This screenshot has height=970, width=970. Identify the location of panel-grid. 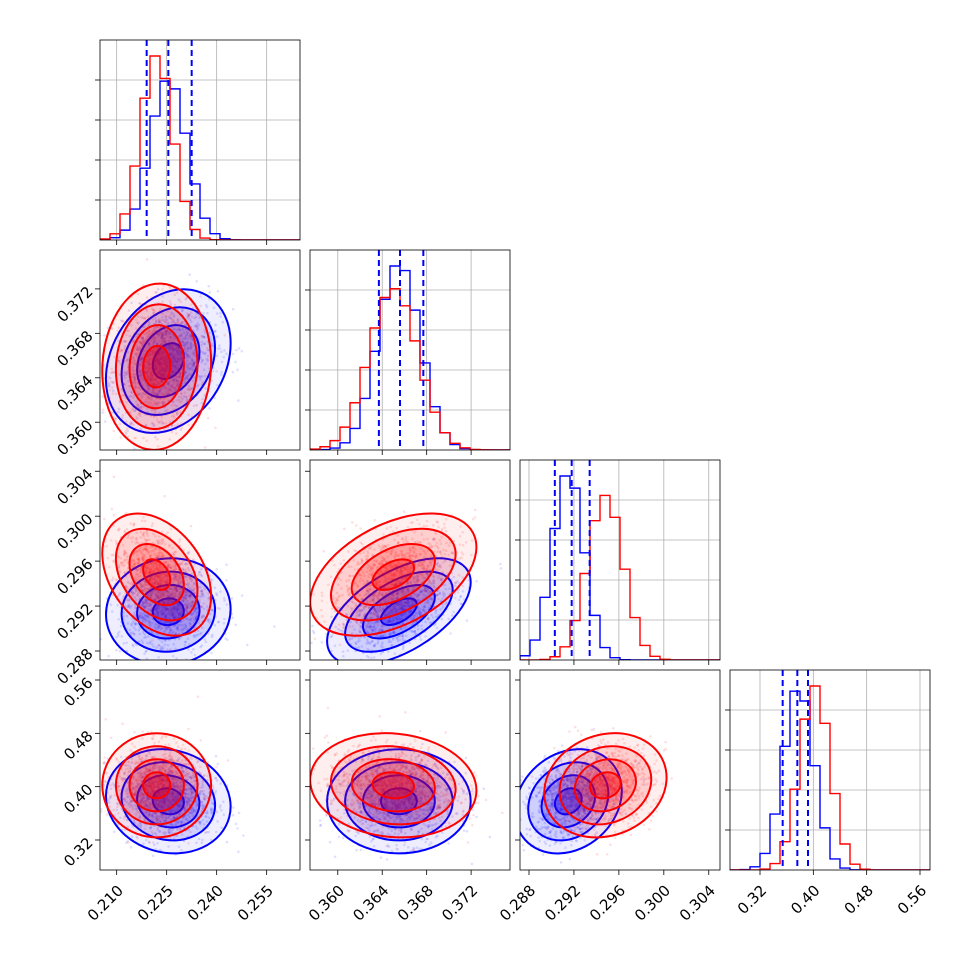
(410, 350).